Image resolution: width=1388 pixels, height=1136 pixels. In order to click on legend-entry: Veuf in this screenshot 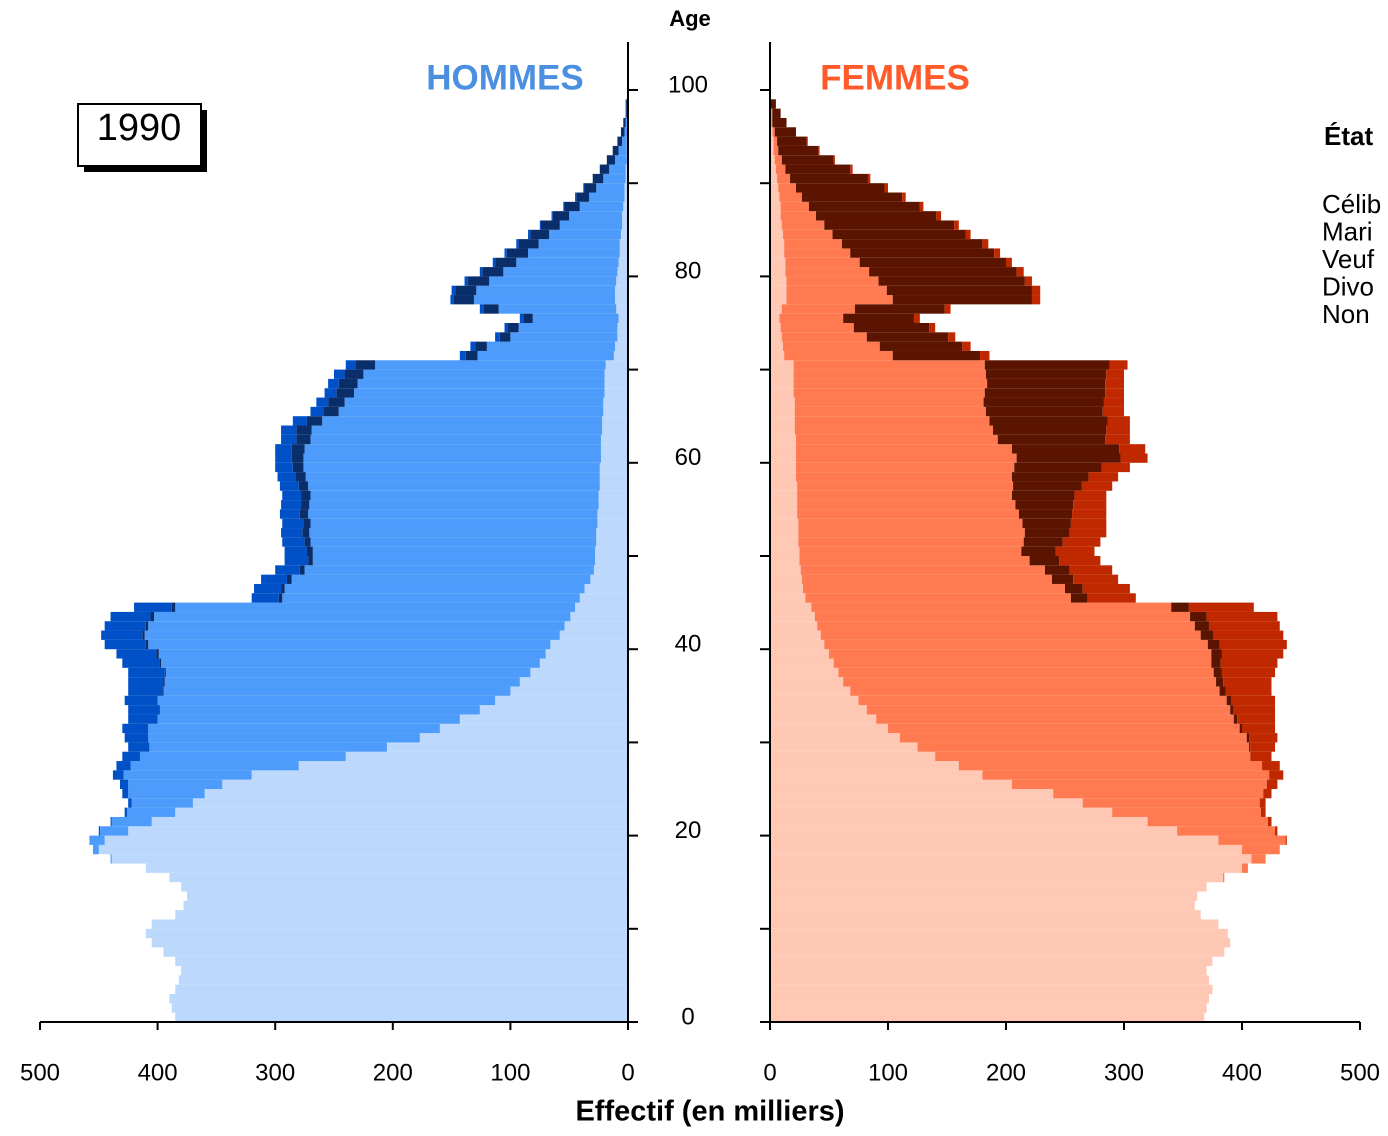, I will do `click(1348, 259)`.